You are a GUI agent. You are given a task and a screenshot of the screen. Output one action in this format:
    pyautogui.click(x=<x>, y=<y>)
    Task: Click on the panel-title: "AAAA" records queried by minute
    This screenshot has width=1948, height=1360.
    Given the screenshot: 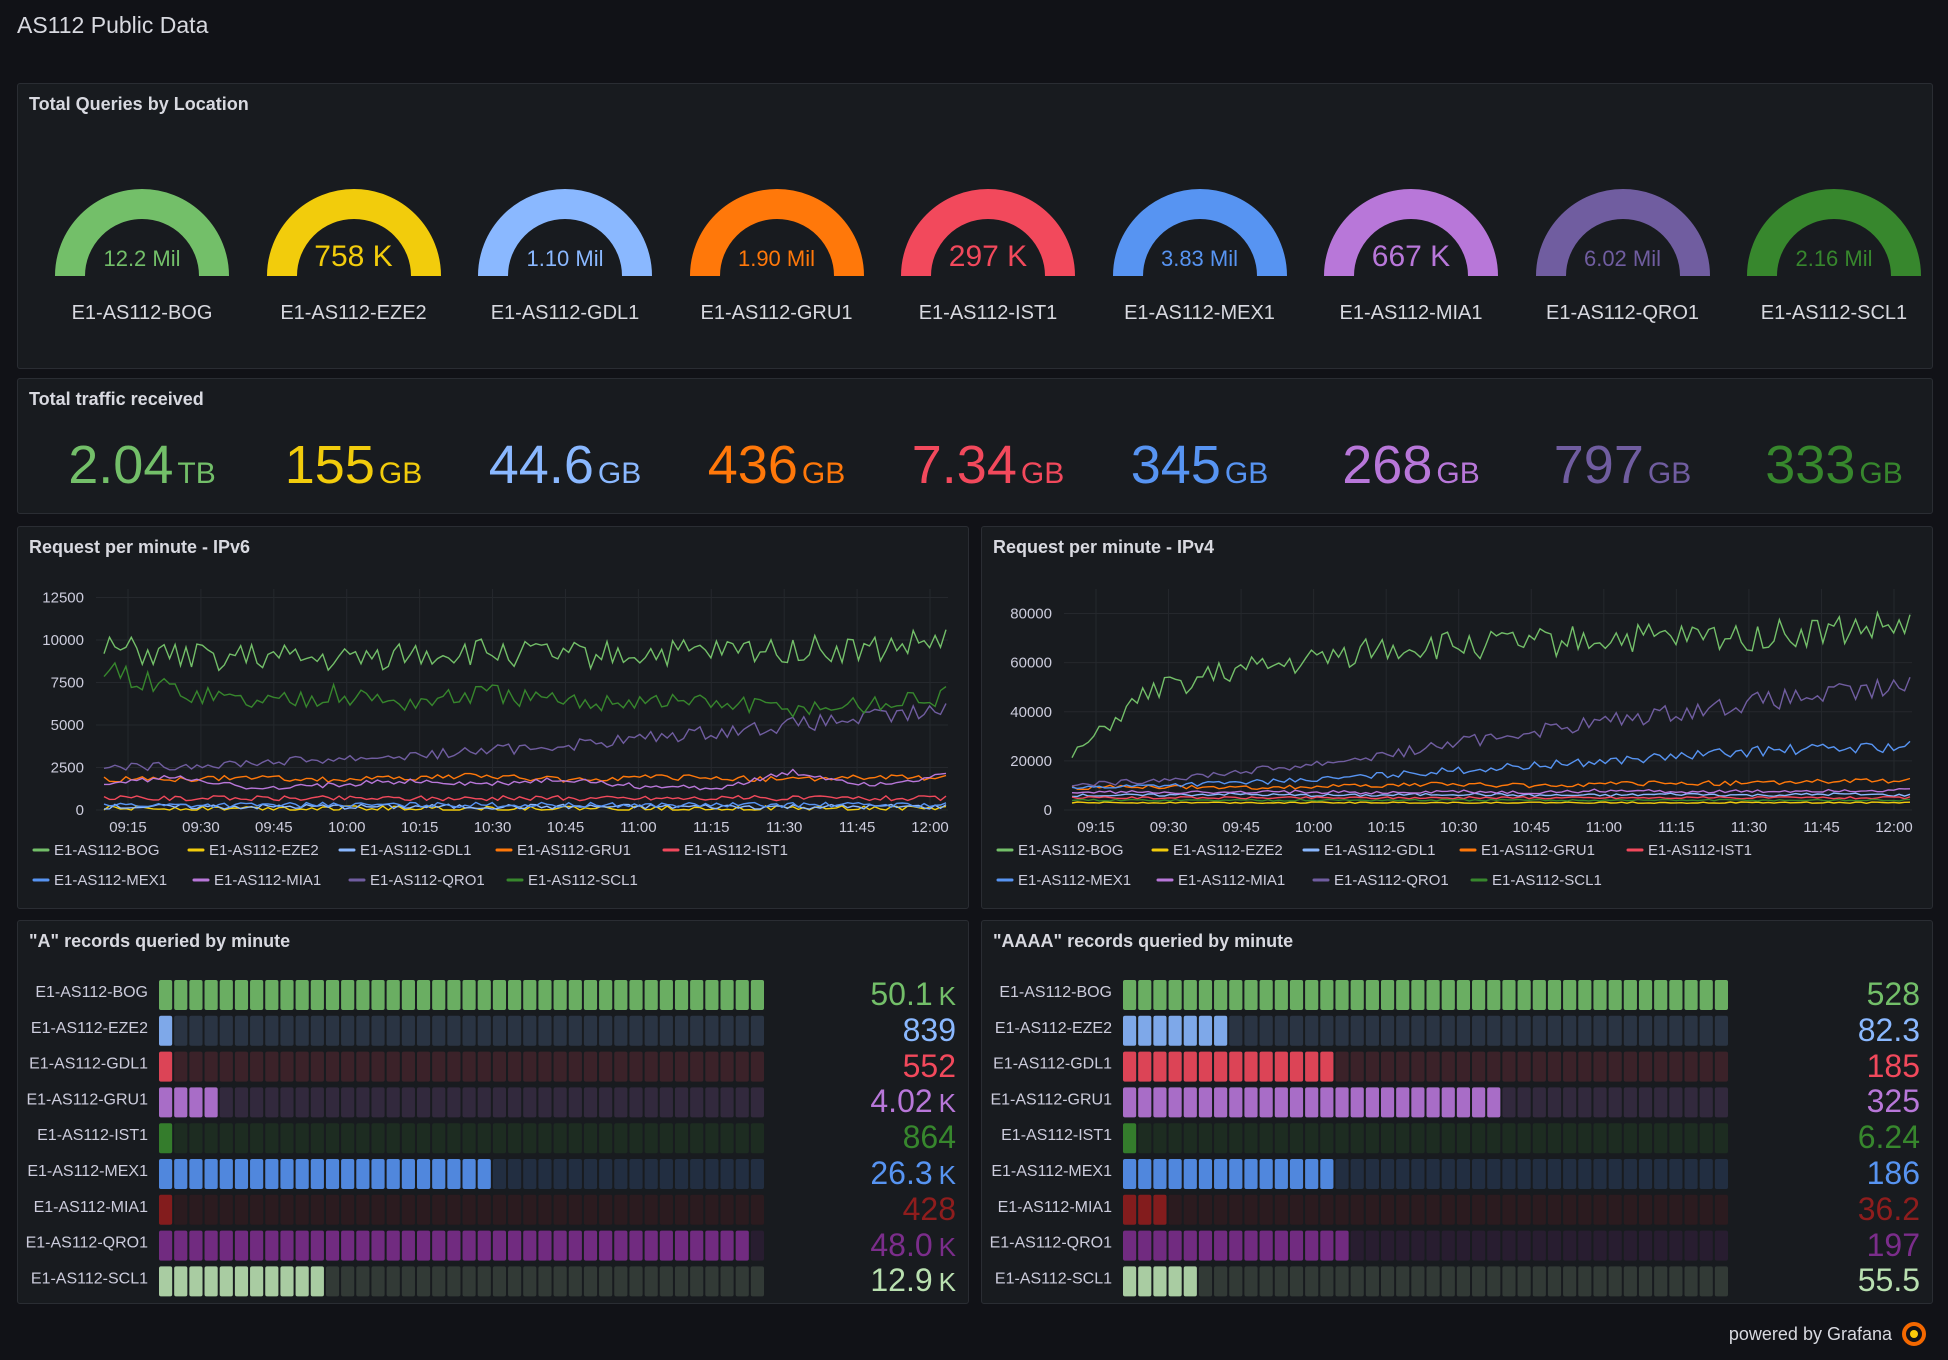 What is the action you would take?
    pyautogui.click(x=1143, y=941)
    